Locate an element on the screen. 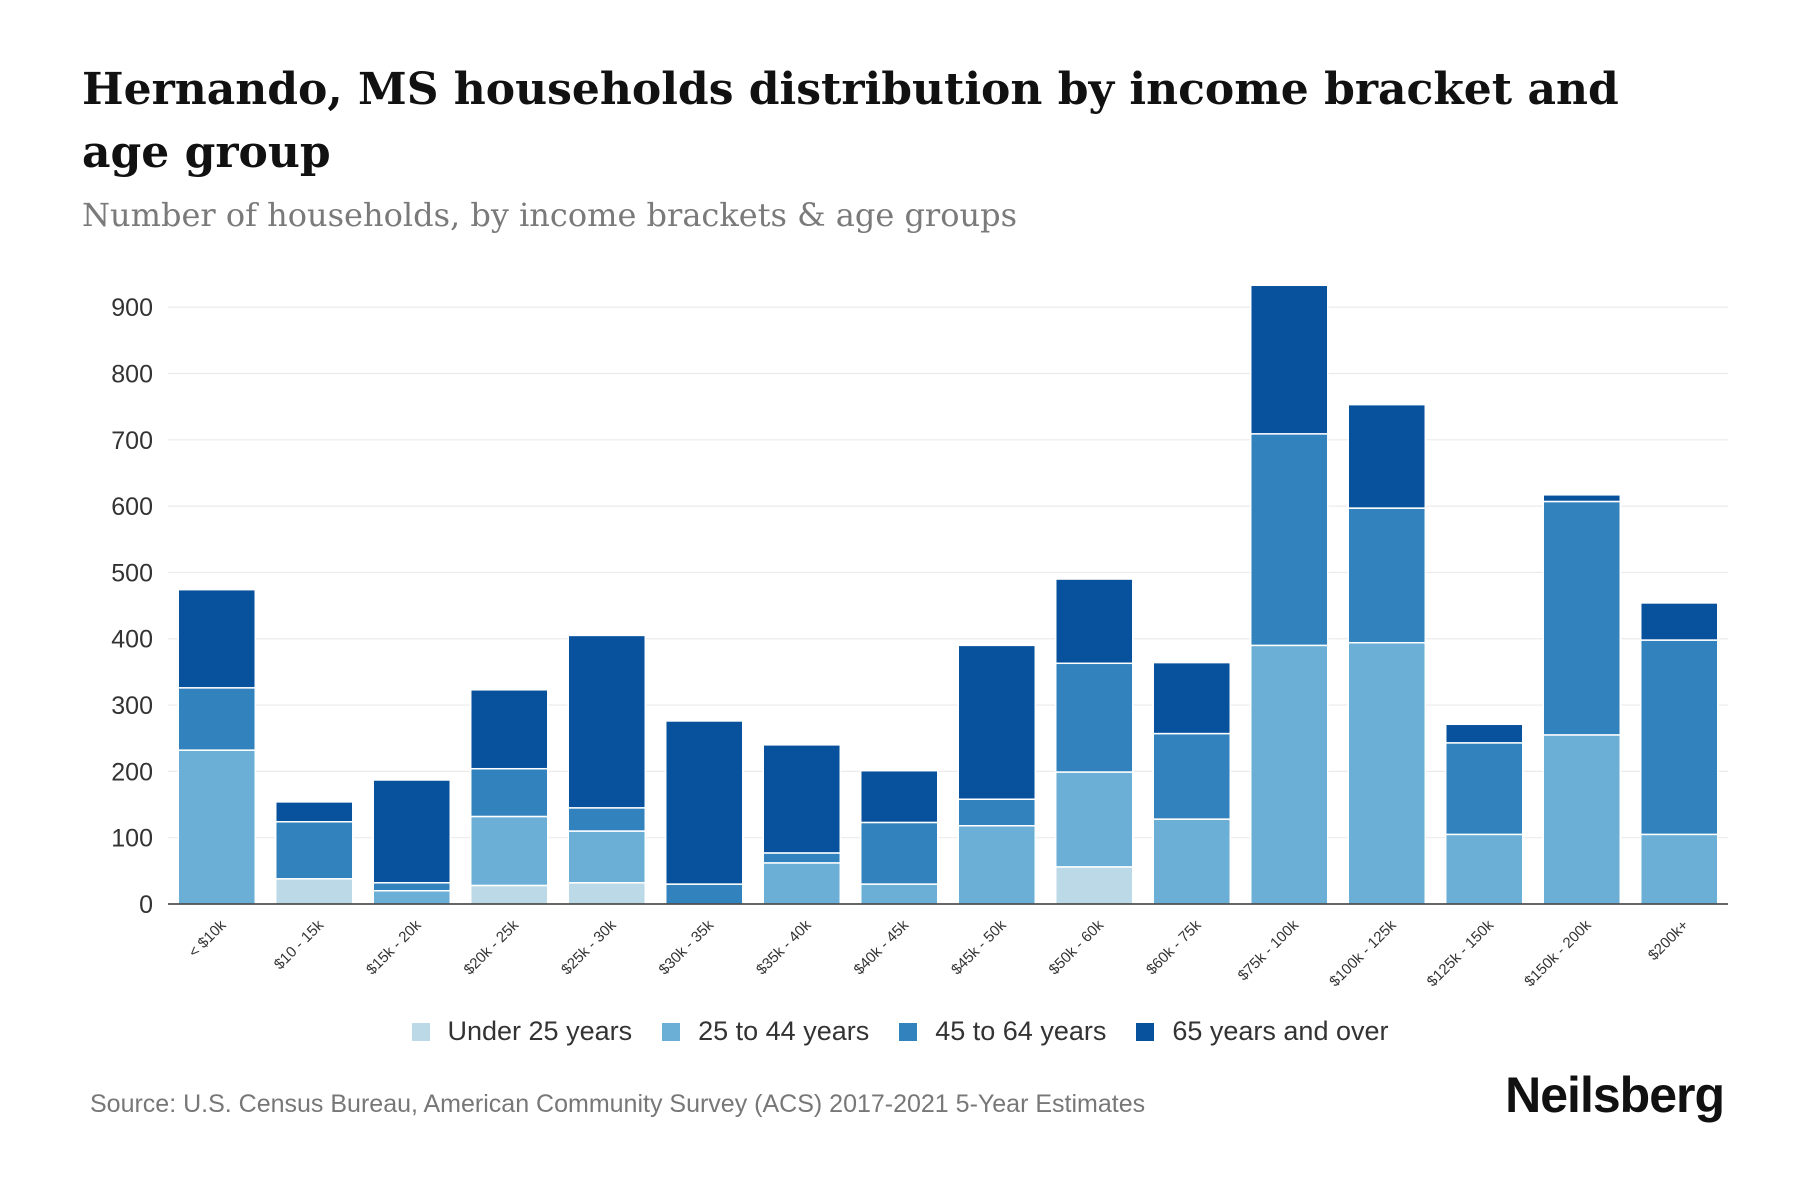  x-tick-label: $50k - 60k is located at coordinates (1077, 947).